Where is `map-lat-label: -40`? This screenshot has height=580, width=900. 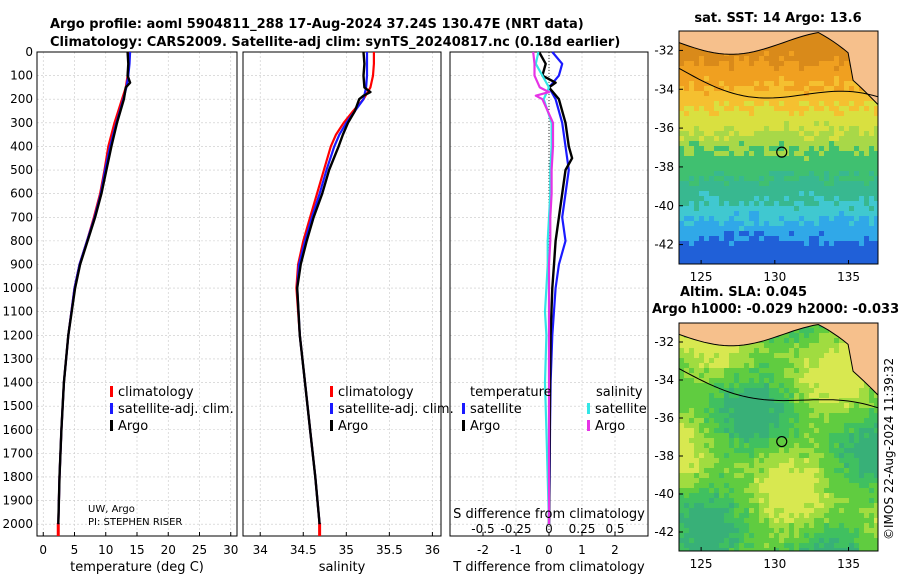 map-lat-label: -40 is located at coordinates (664, 206).